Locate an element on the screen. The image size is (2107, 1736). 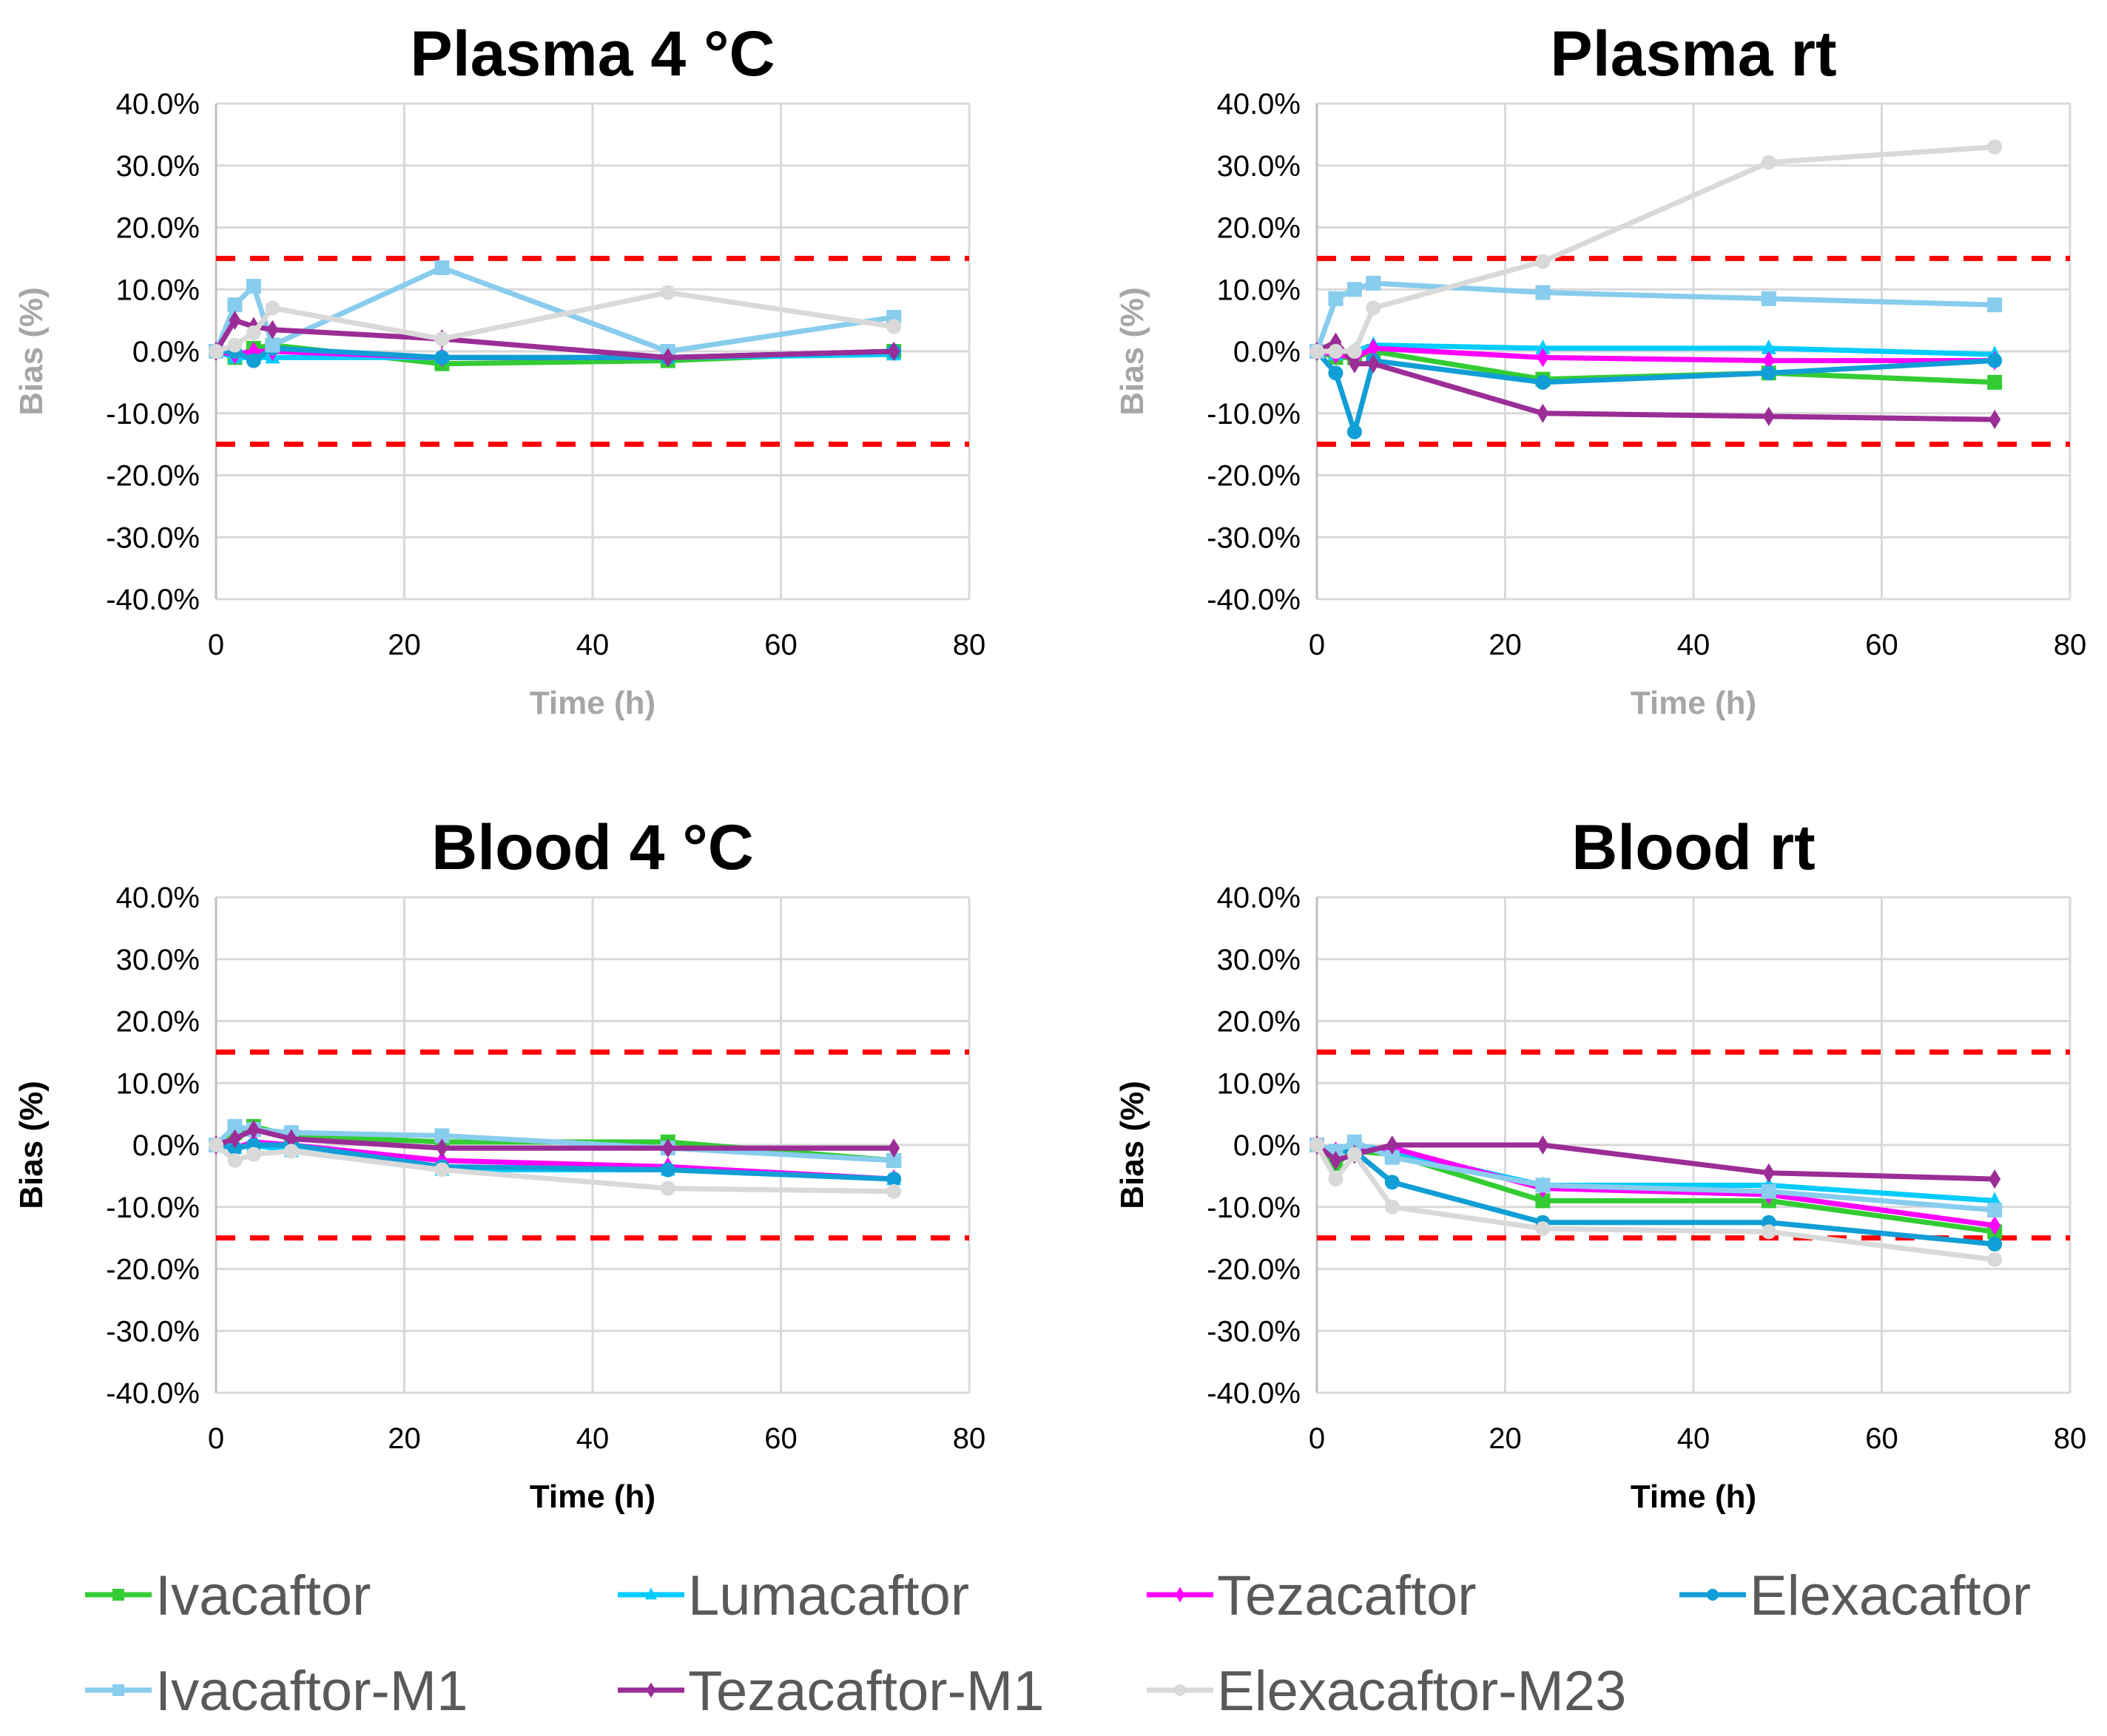
legend-label: Lumacaftor is located at coordinates (828, 1595).